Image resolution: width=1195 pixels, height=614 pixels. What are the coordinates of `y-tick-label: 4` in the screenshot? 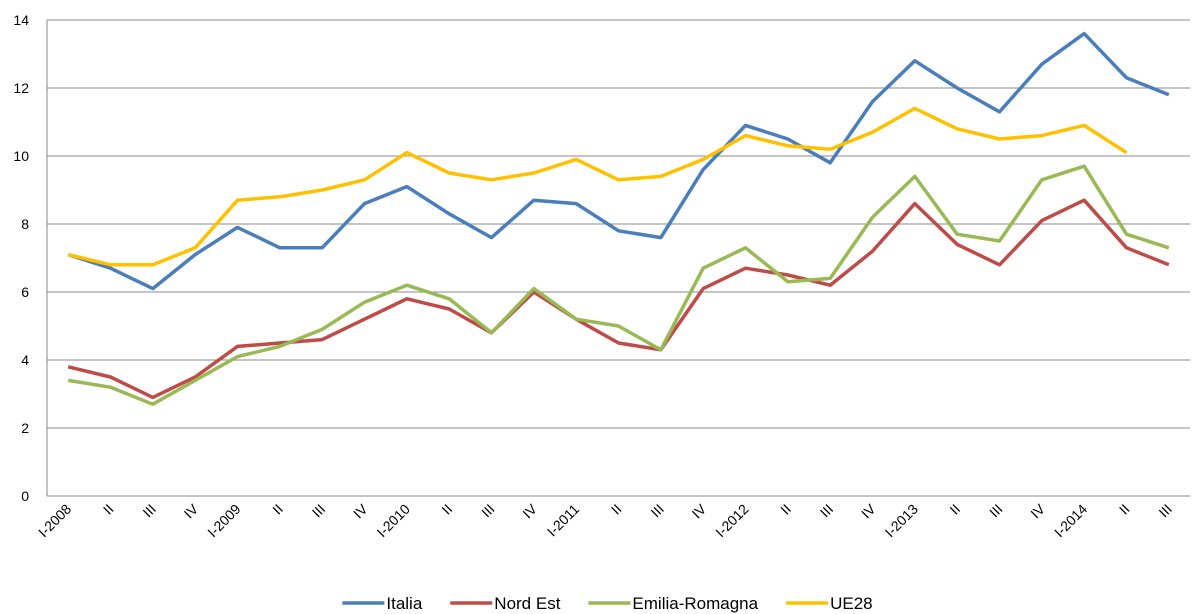 It's located at (25, 360).